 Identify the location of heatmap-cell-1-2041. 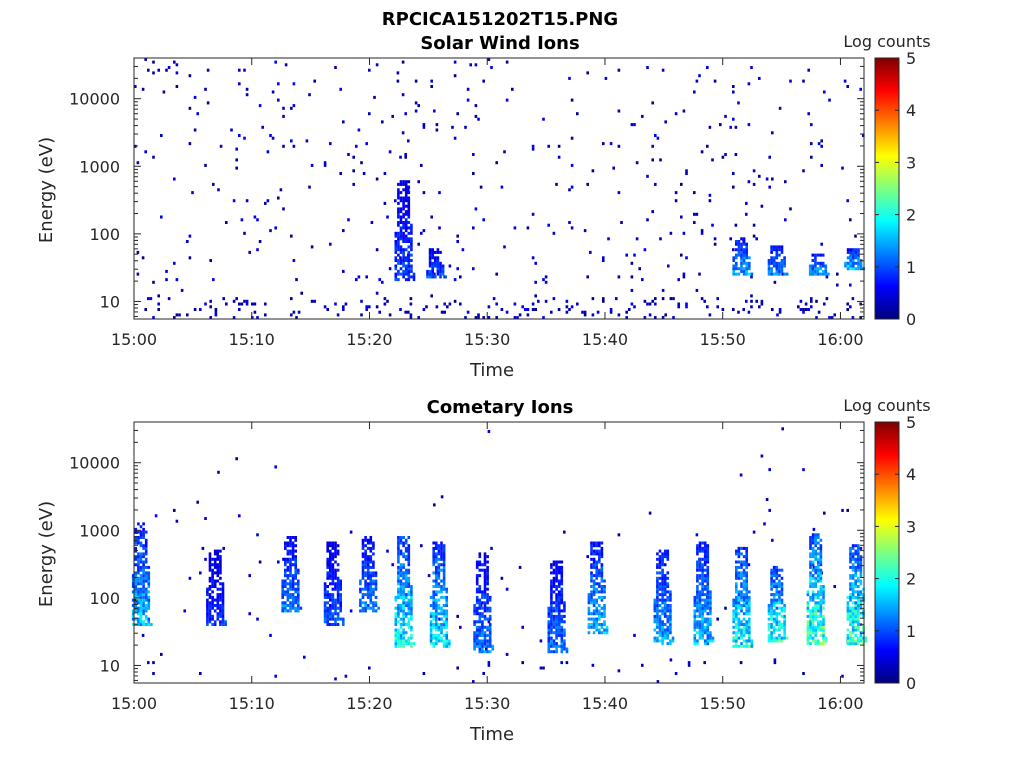
(741, 595).